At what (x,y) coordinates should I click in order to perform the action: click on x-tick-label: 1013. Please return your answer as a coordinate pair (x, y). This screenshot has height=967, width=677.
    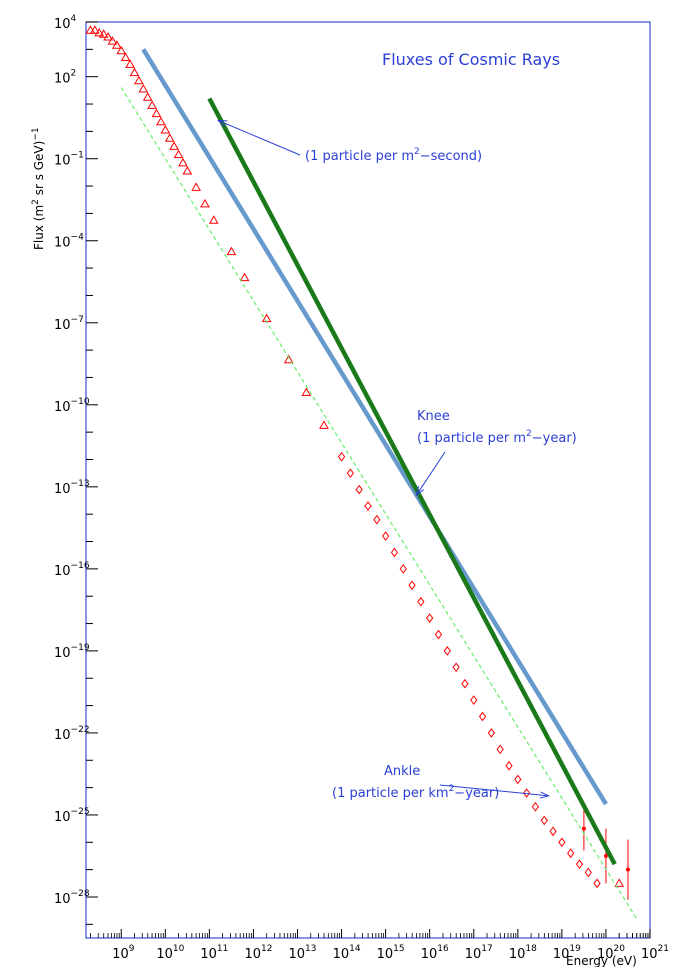
    Looking at the image, I should click on (303, 953).